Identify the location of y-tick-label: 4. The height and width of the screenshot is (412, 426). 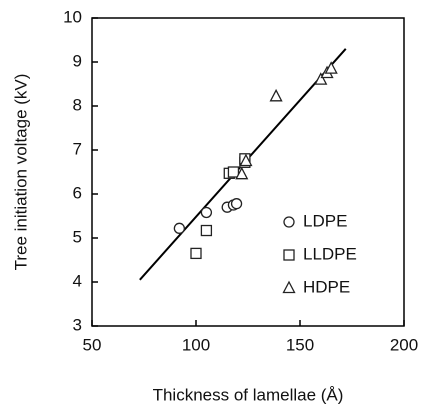
(77, 280).